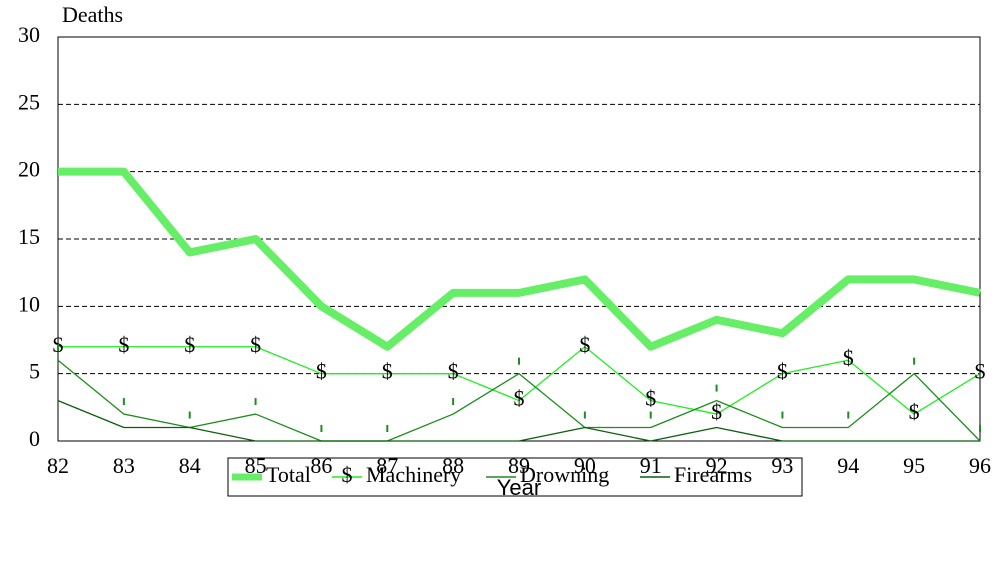  Describe the element at coordinates (717, 465) in the screenshot. I see `x-tick-label: 92` at that location.